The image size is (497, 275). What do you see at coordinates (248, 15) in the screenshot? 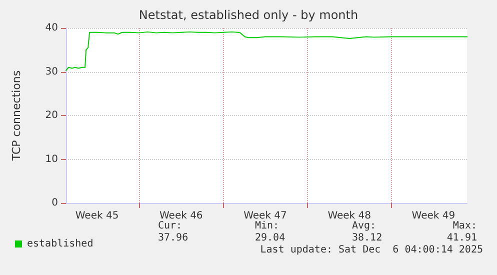
I see `chart-title: Netstat, established only - by month` at bounding box center [248, 15].